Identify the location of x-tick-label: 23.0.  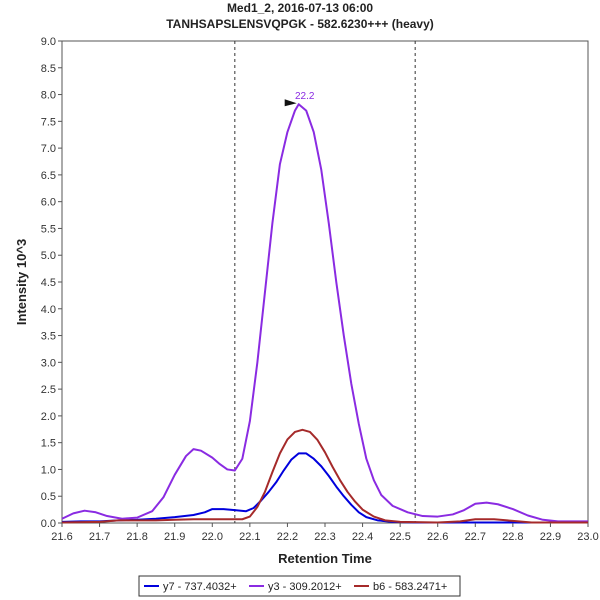
(587, 537).